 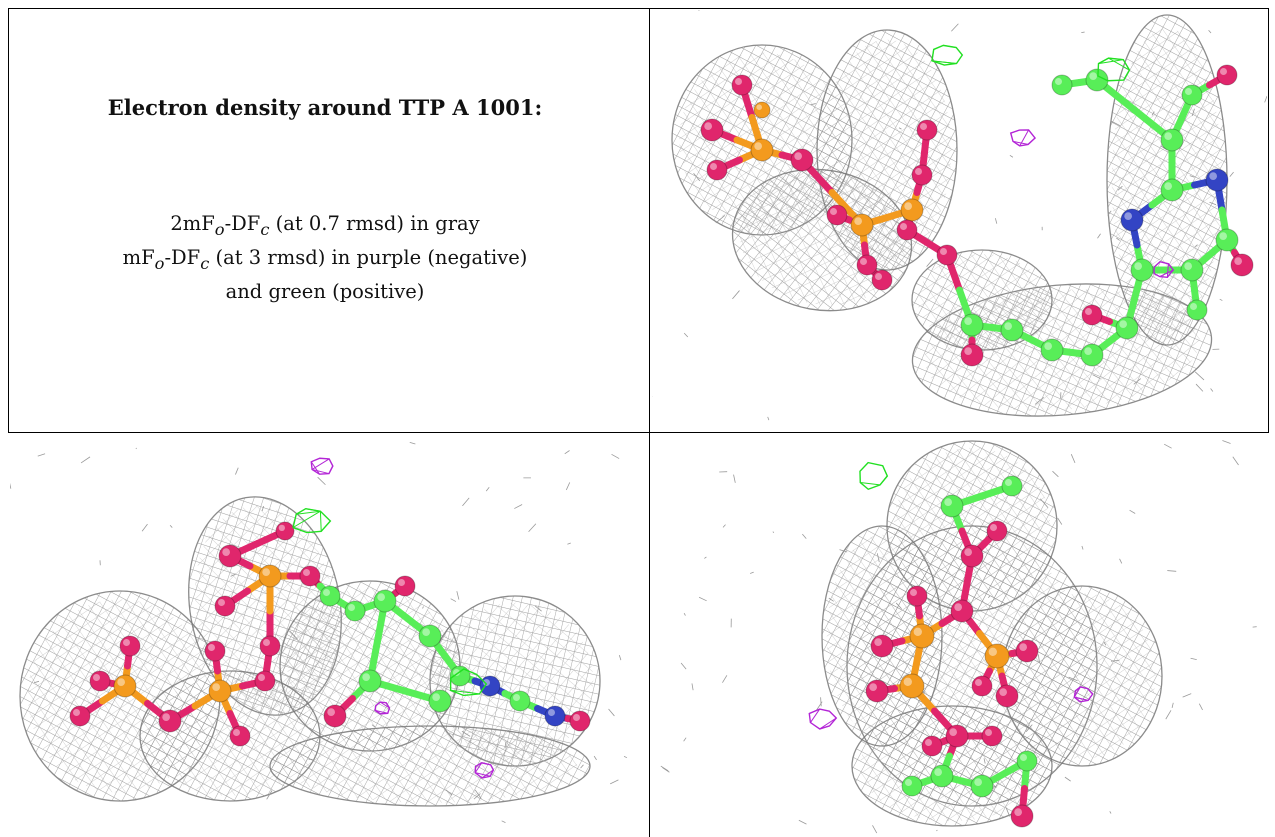 What do you see at coordinates (325, 225) in the screenshot?
I see `caption-line-2fofc: 2mFo-DFc (at 0.7 rmsd) in gray` at bounding box center [325, 225].